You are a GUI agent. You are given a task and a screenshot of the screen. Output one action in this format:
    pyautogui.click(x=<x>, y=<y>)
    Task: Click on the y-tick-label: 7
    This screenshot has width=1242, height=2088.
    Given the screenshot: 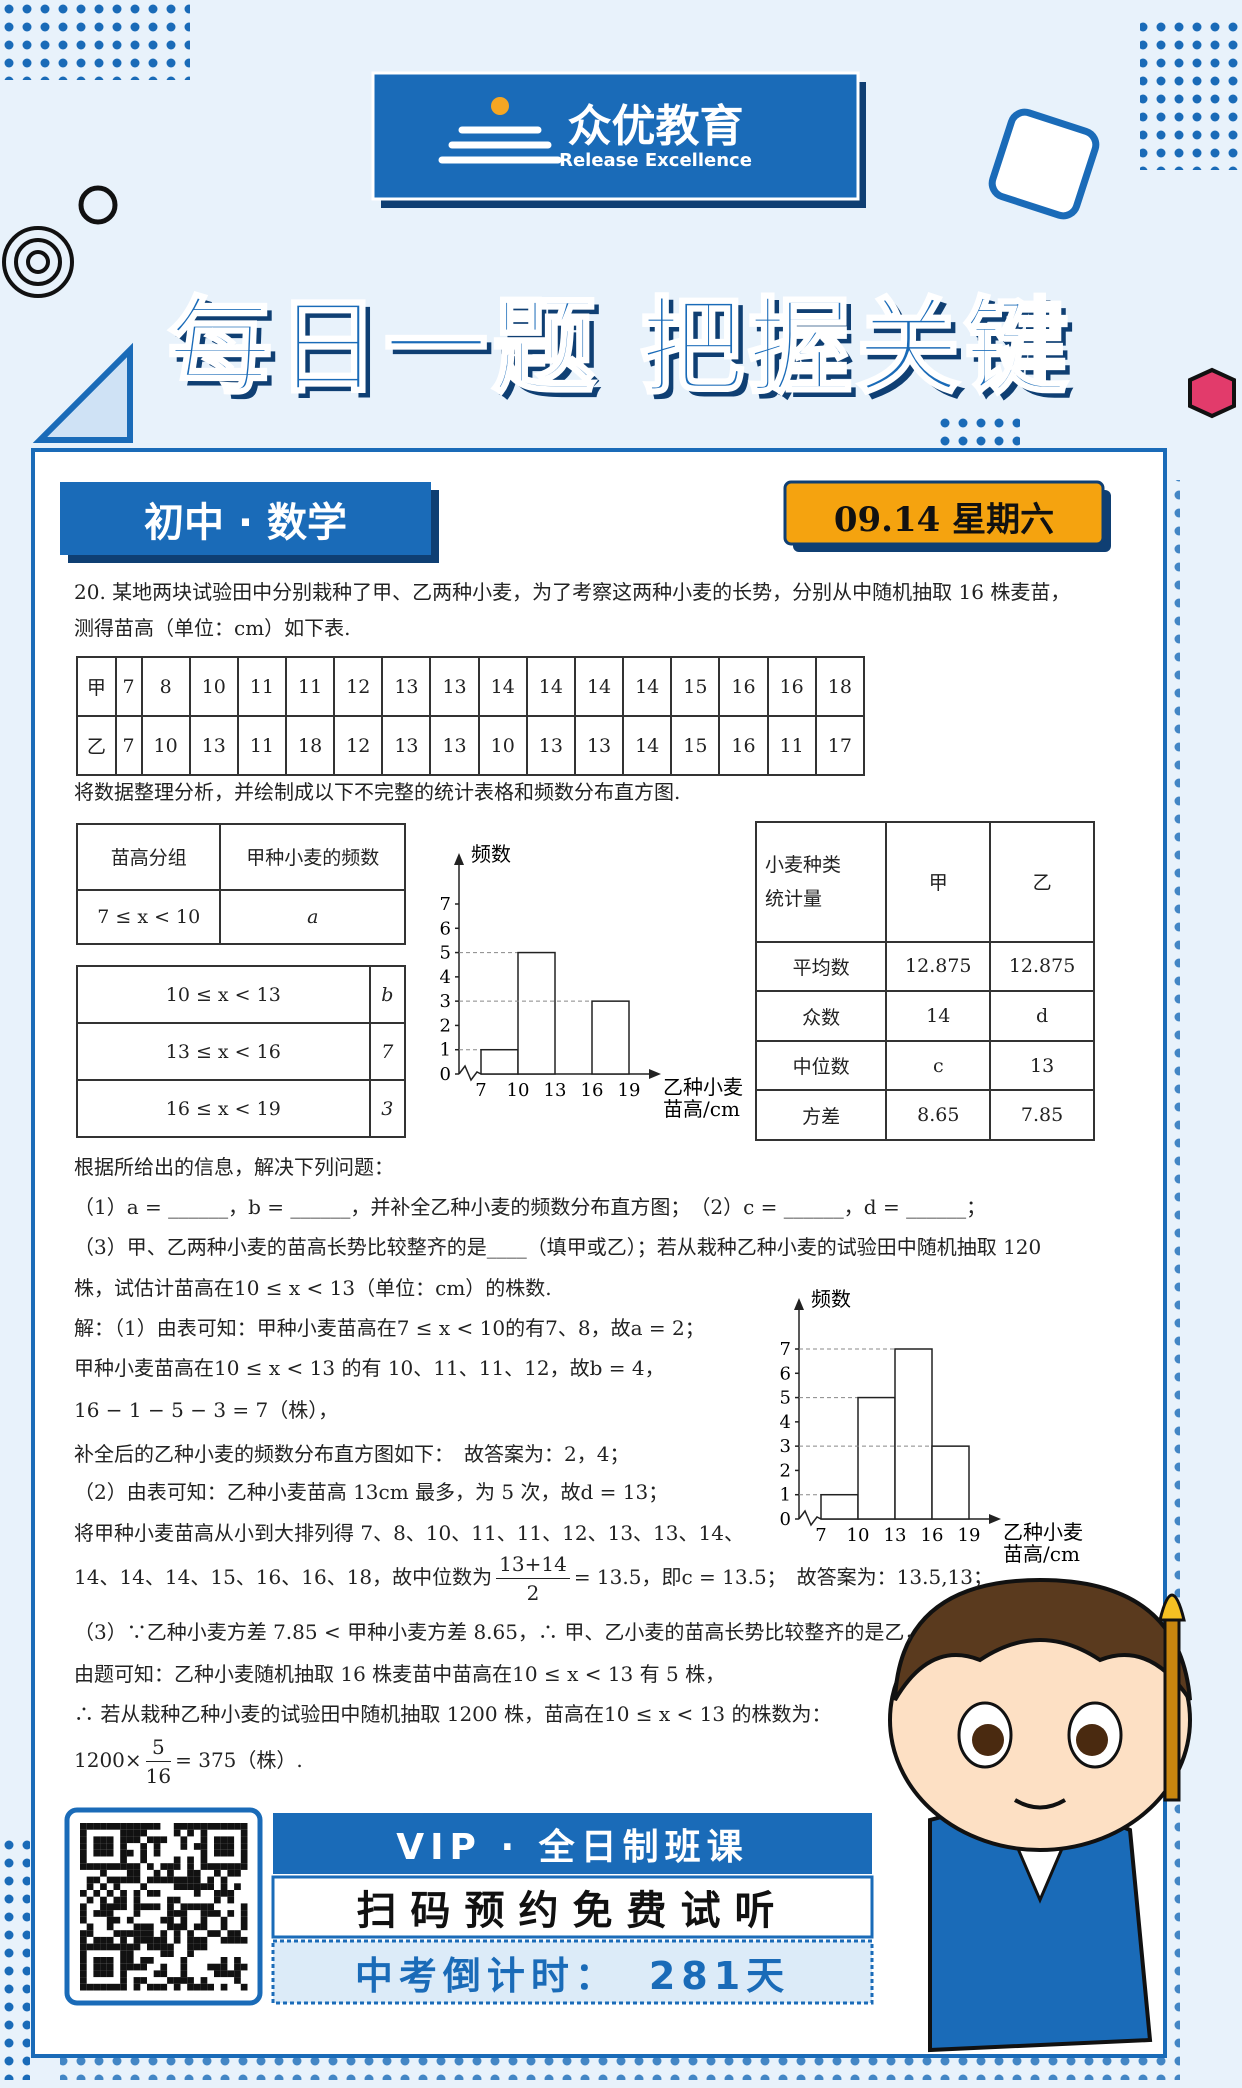 What is the action you would take?
    pyautogui.click(x=785, y=1349)
    